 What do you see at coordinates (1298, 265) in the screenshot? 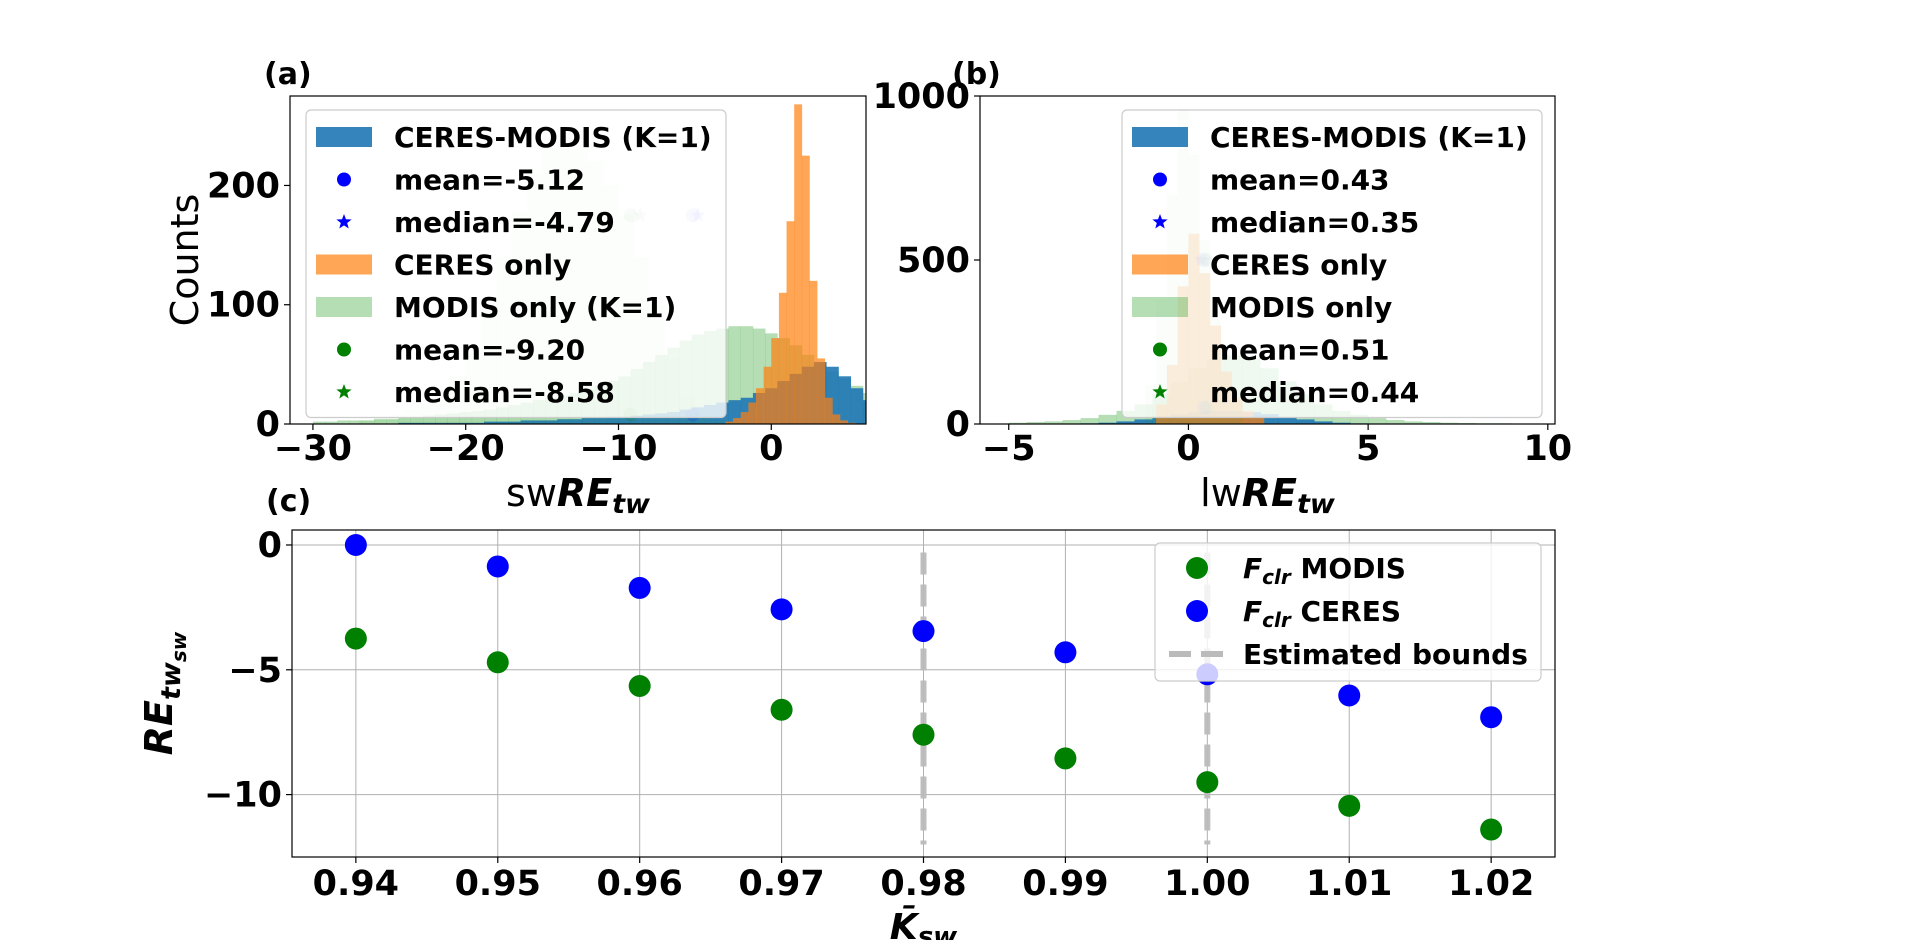
I see `legend-label: CERES only` at bounding box center [1298, 265].